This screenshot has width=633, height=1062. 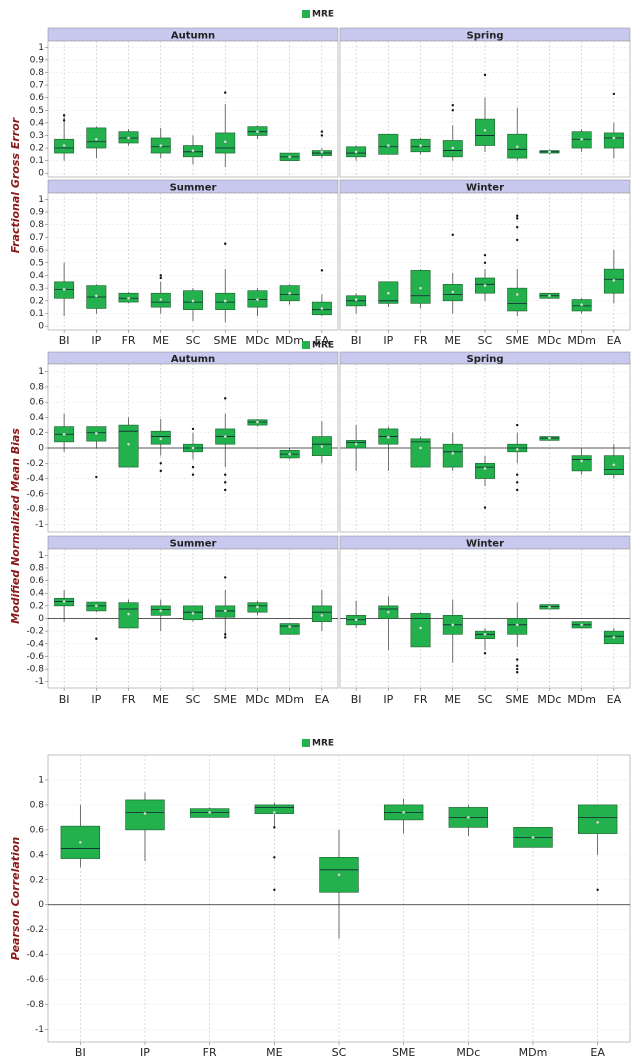 What do you see at coordinates (41, 905) in the screenshot?
I see `y-tick-label: 0` at bounding box center [41, 905].